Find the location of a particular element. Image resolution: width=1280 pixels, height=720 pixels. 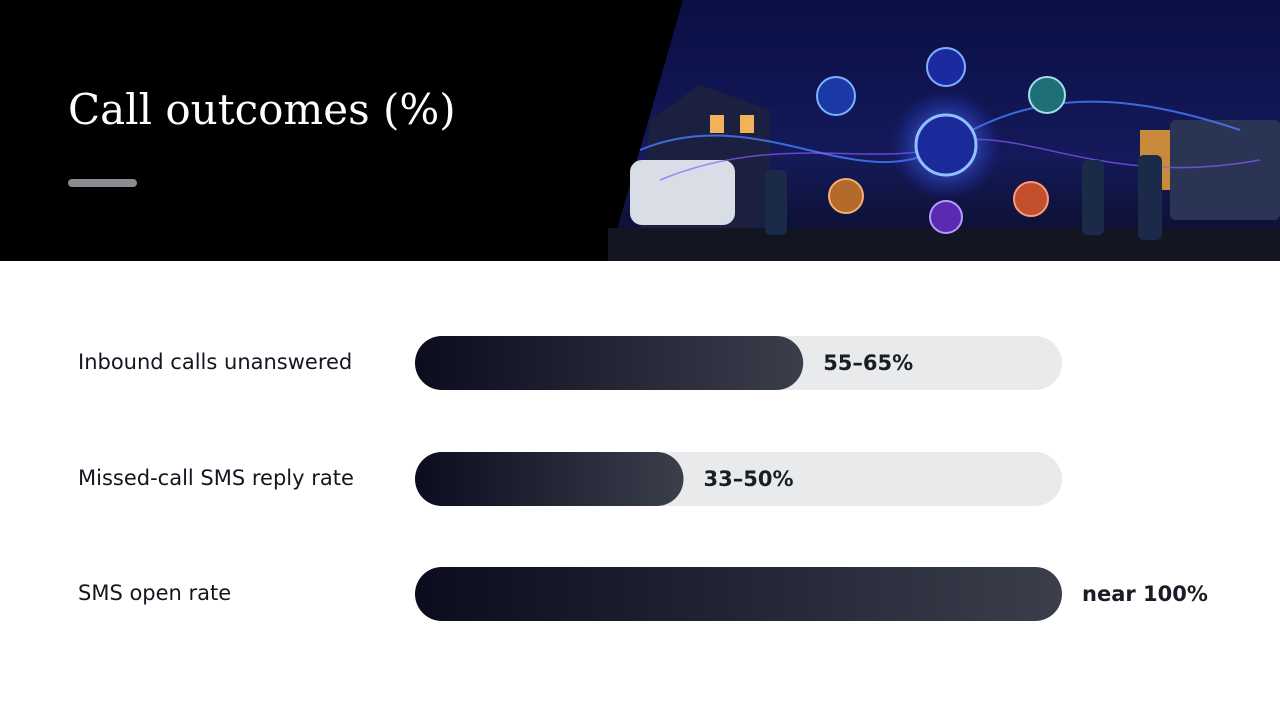

category-label: Inbound calls unanswered is located at coordinates (215, 362).